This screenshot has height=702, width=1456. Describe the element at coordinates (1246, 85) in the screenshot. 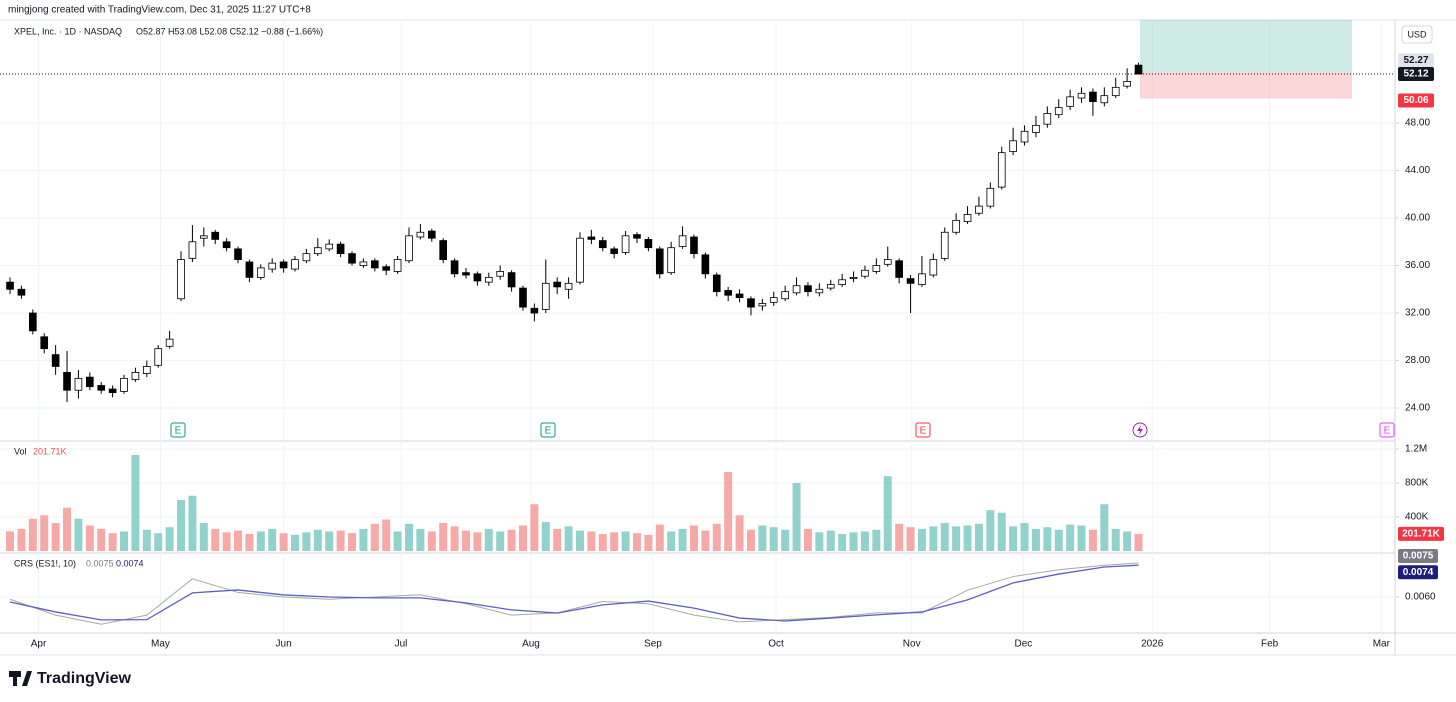

I see `position-stop-zone` at that location.